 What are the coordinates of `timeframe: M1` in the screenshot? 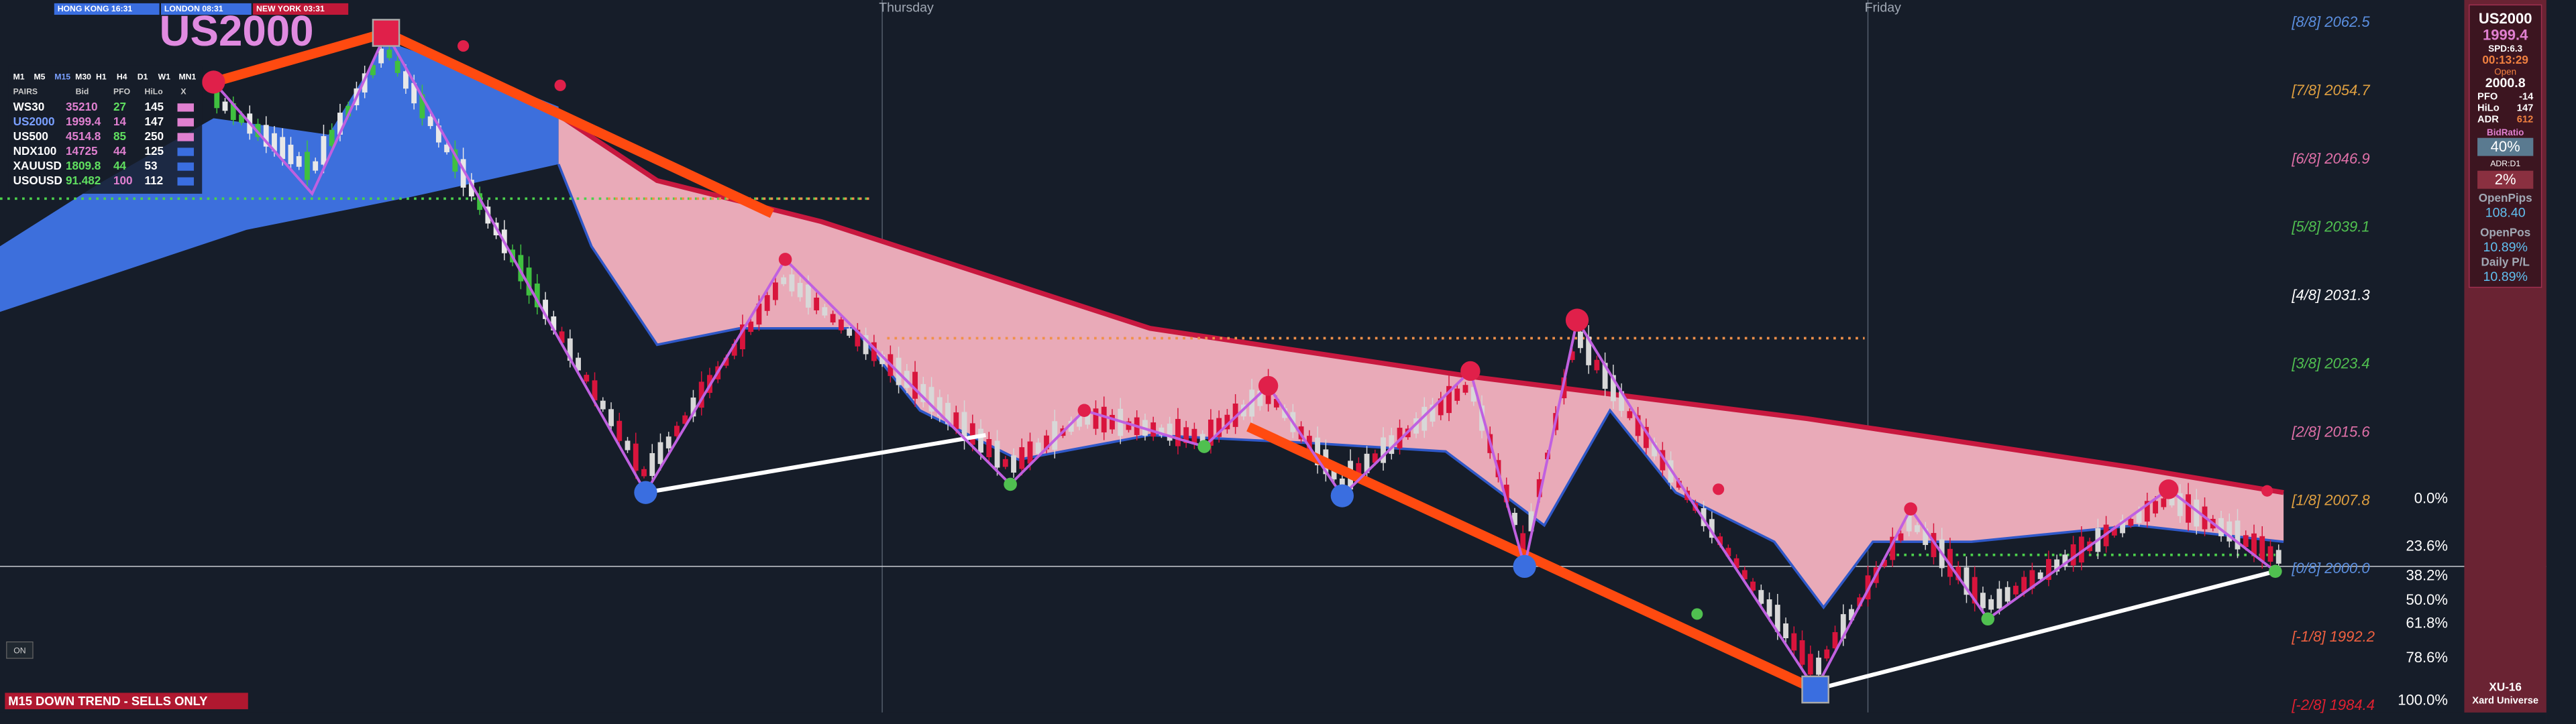 It's located at (19, 76).